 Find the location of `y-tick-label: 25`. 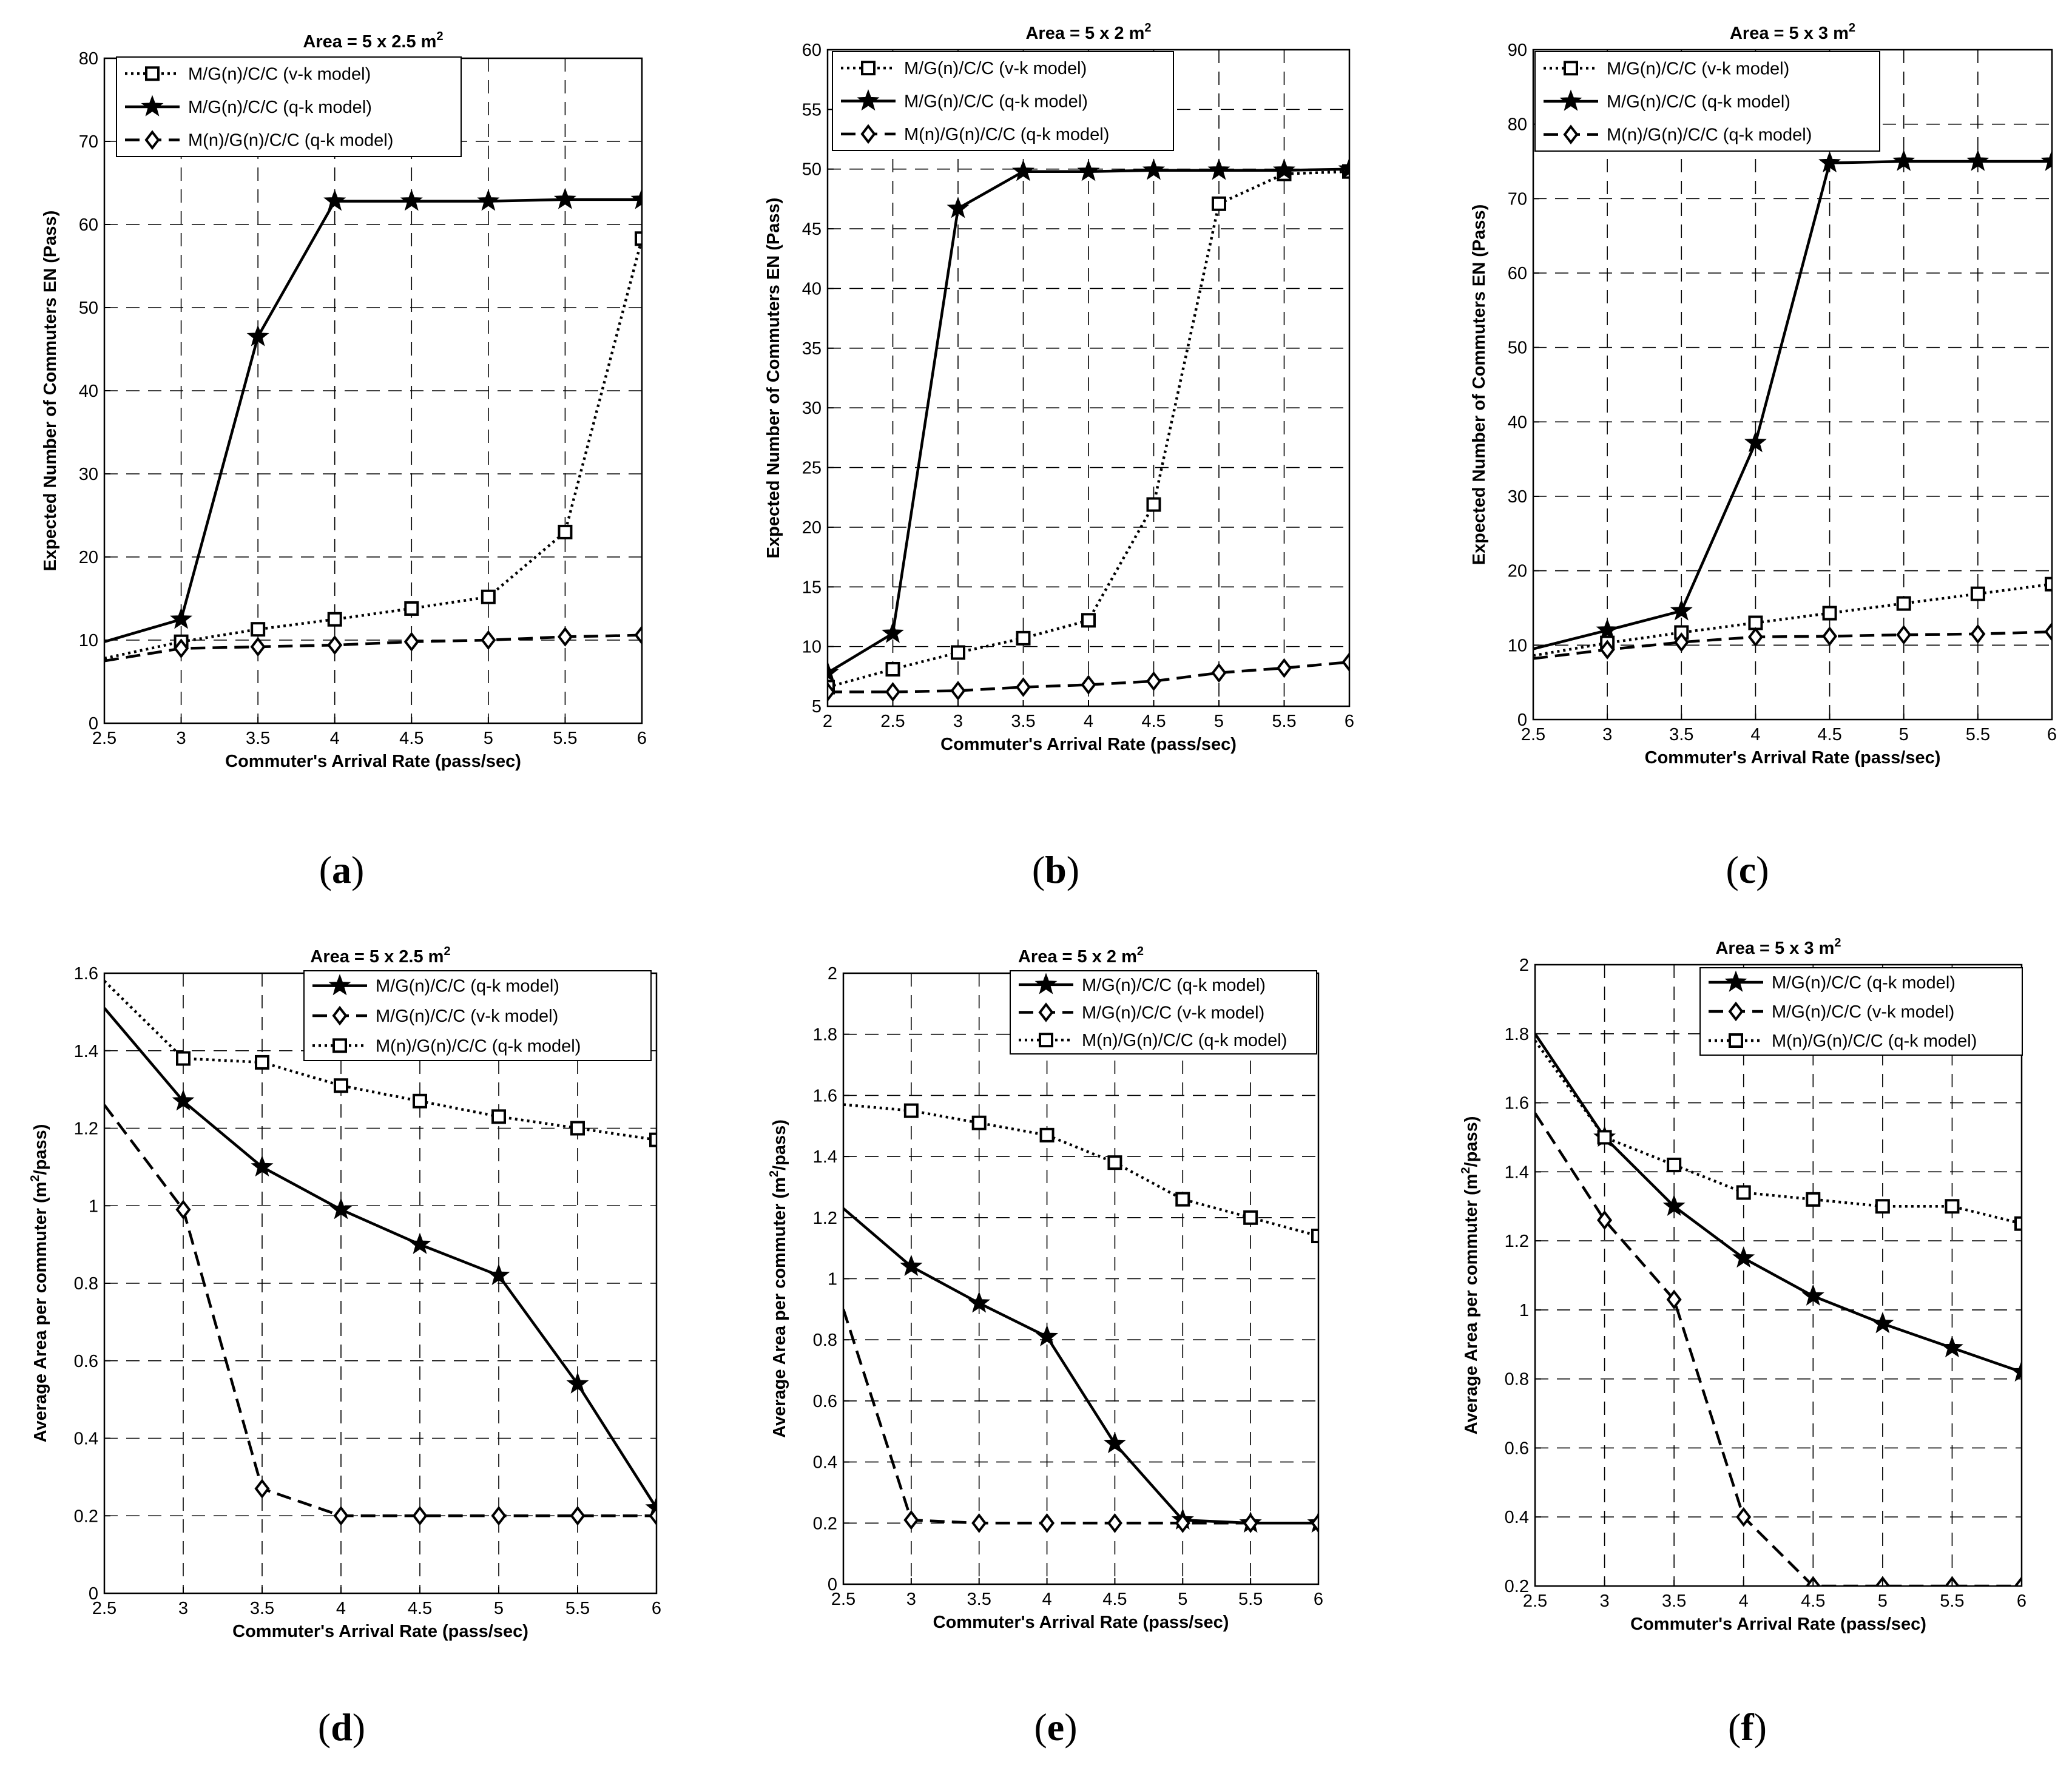

y-tick-label: 25 is located at coordinates (812, 469).